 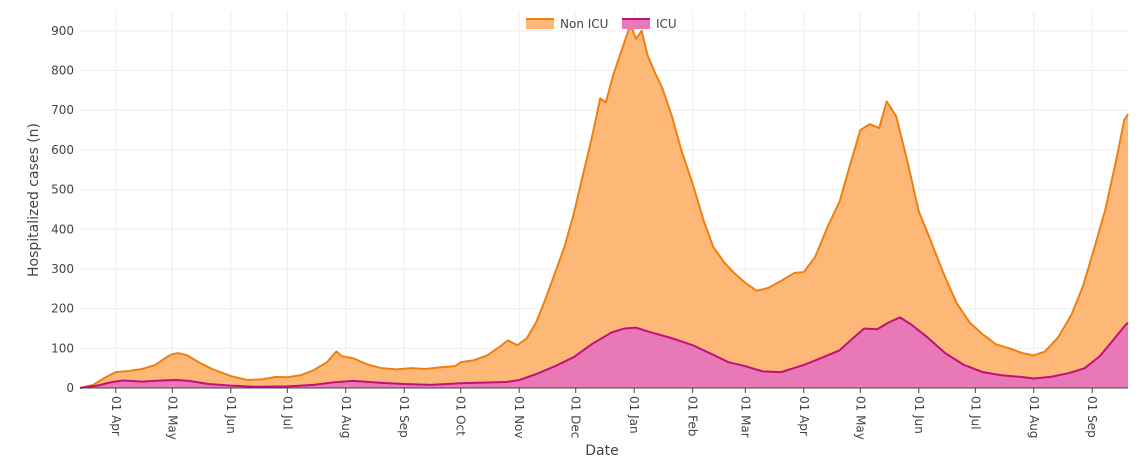 What do you see at coordinates (584, 24) in the screenshot?
I see `legend-label-non-icu: Non ICU` at bounding box center [584, 24].